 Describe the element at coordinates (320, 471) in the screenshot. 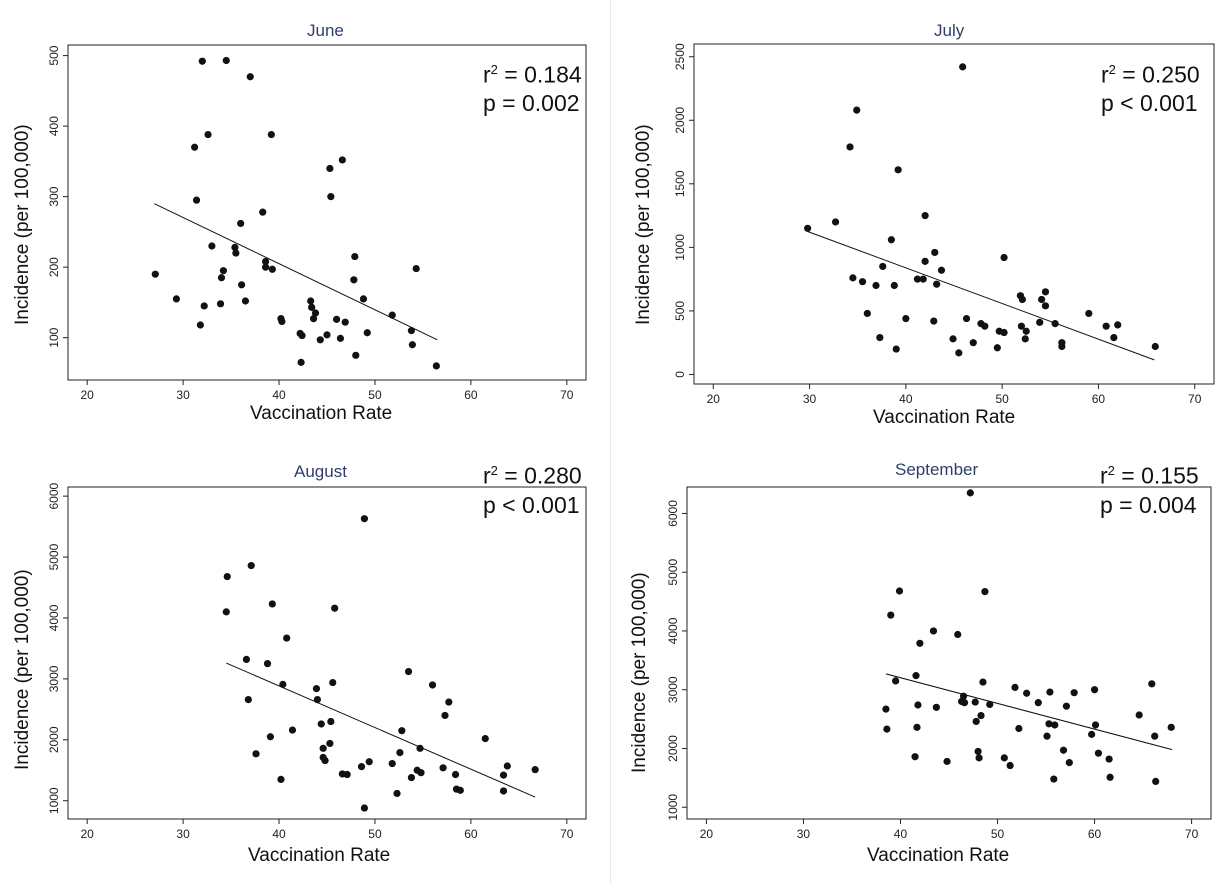

I see `chart-title: August` at that location.